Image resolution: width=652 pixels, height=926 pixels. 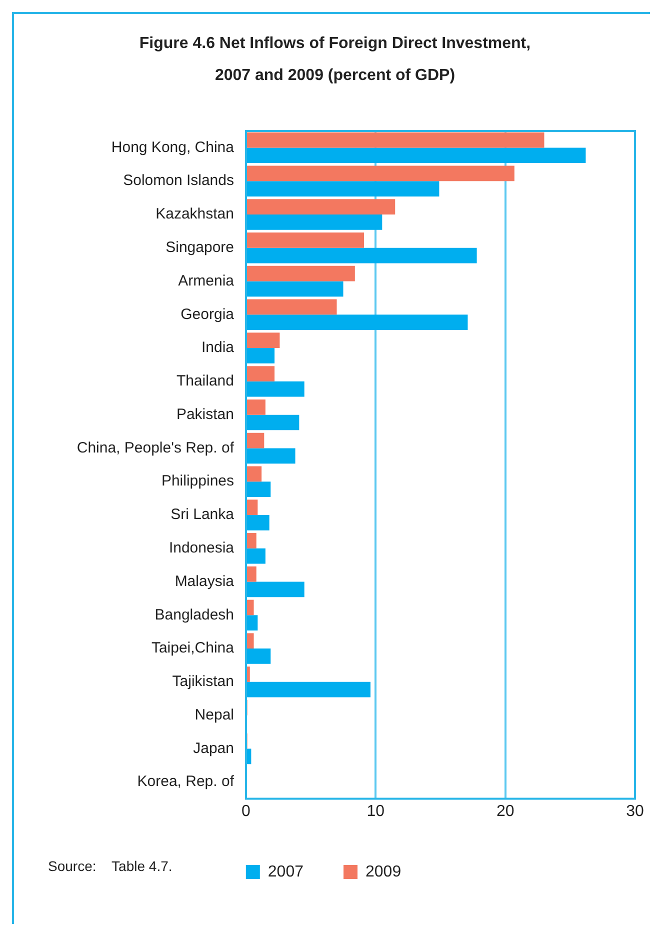 I want to click on y-tick-label: Korea, Rep. of, so click(x=186, y=781).